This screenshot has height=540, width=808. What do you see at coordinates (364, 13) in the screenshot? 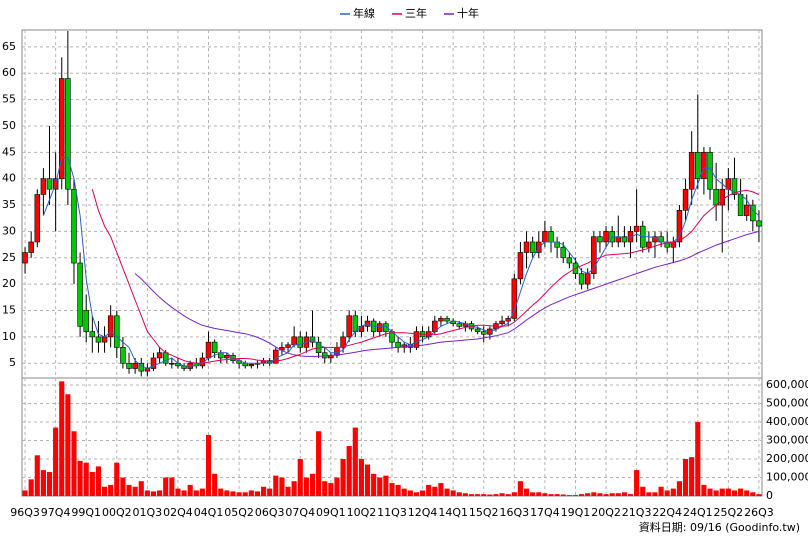
I see `legend-label: 年線` at bounding box center [364, 13].